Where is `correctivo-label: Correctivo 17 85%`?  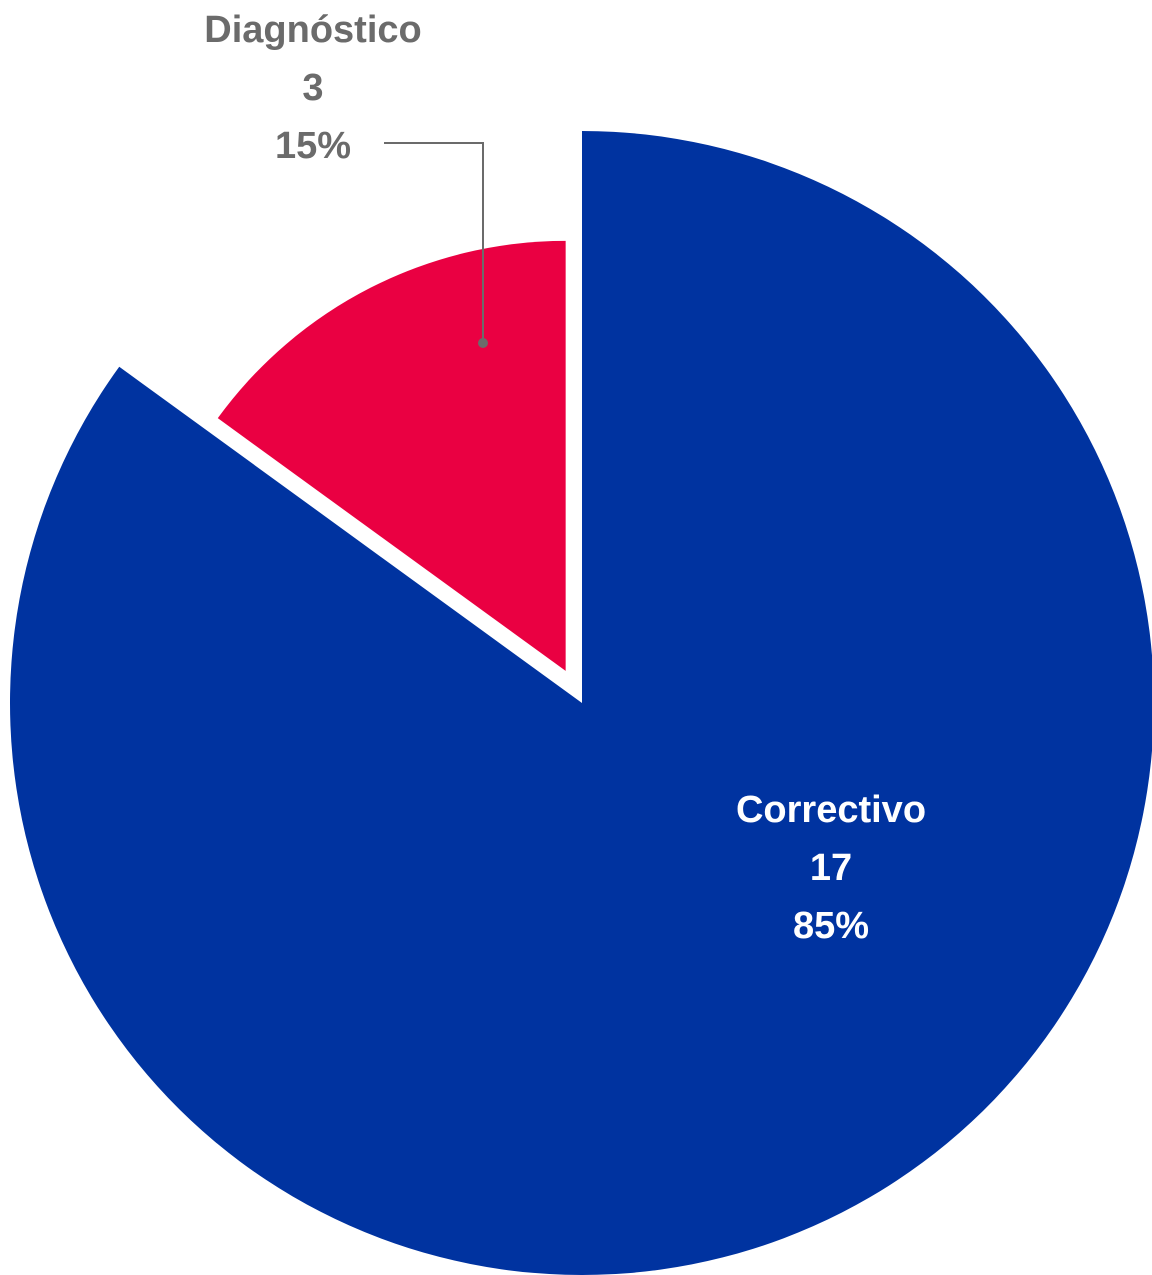 correctivo-label: Correctivo 17 85% is located at coordinates (831, 868).